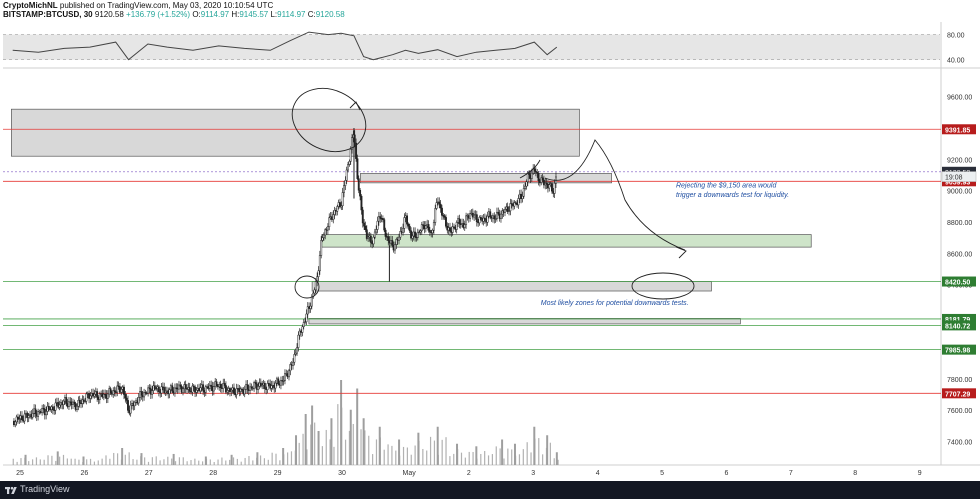  What do you see at coordinates (957, 182) in the screenshot?
I see `price-label: 9059.93` at bounding box center [957, 182].